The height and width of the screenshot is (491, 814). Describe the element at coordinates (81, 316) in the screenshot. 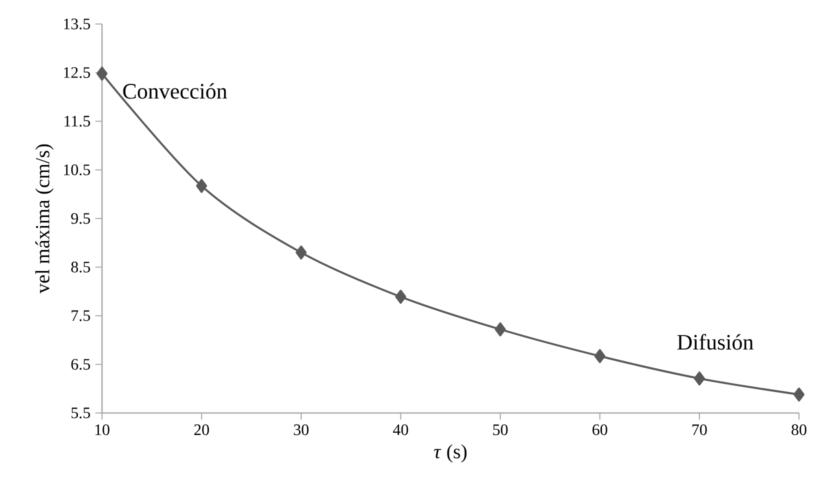

I see `y-tick-label: 7.5` at that location.